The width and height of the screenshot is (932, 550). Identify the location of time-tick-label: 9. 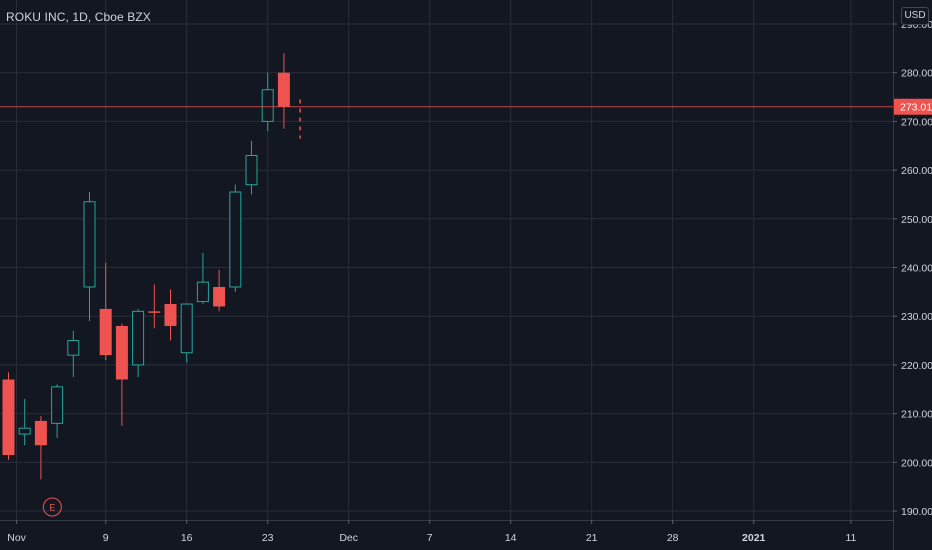
(106, 538).